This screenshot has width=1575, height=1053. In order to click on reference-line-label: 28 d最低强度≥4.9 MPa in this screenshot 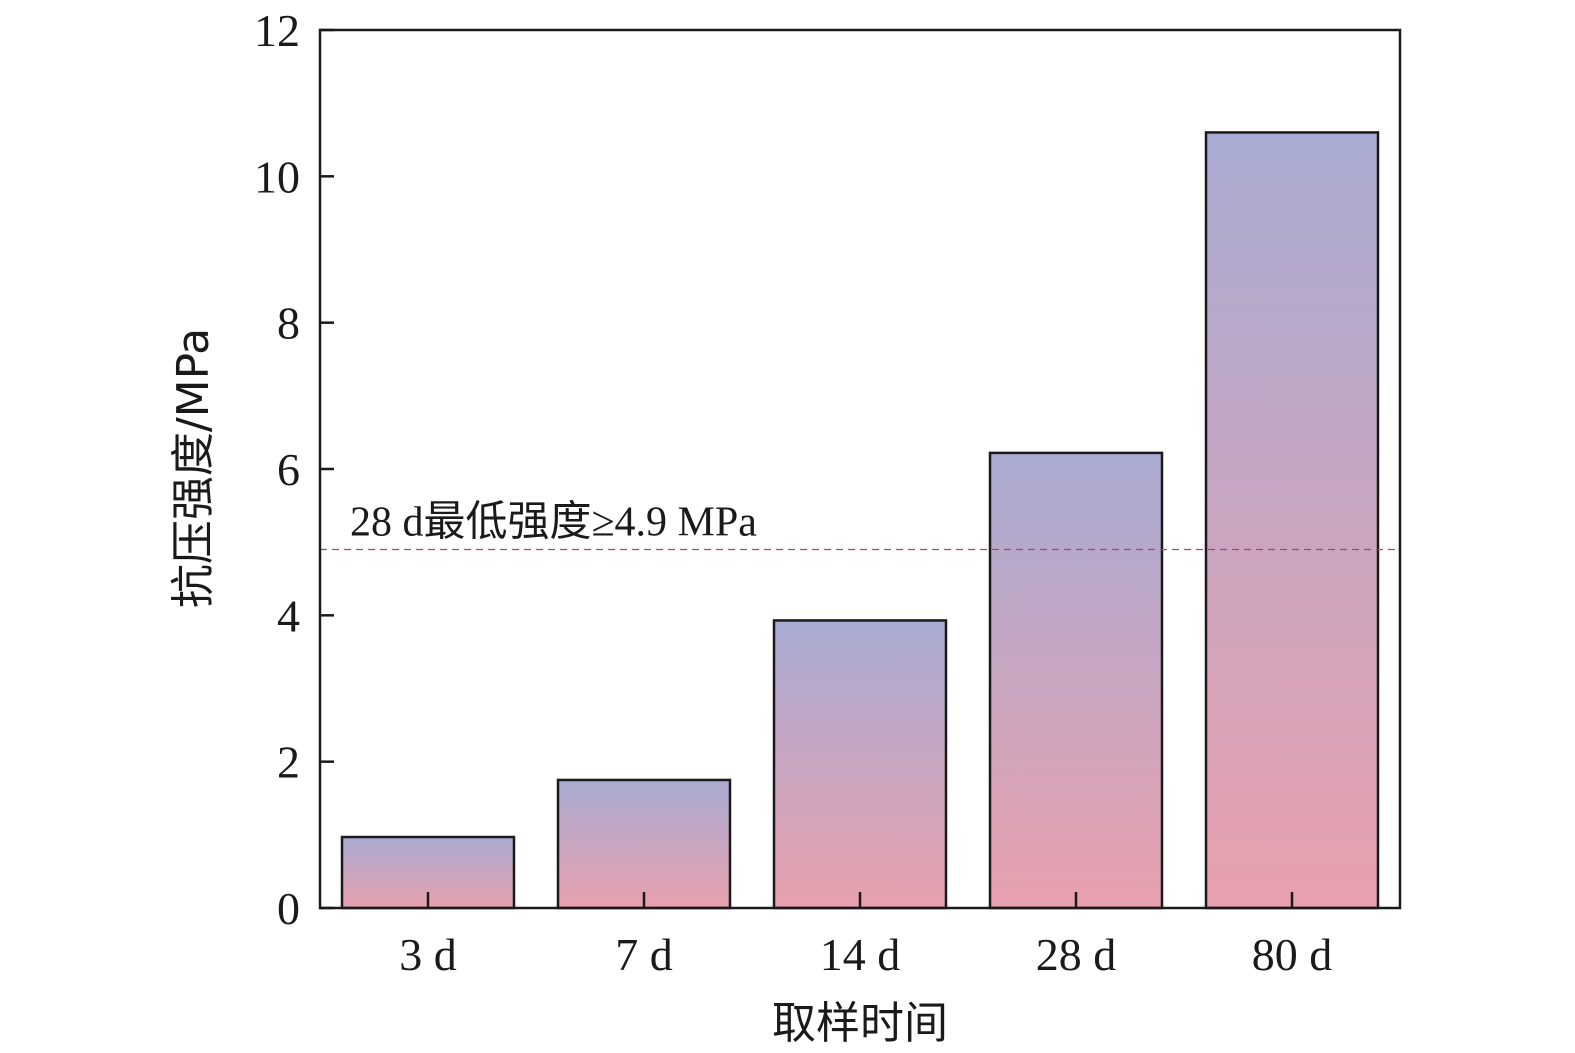, I will do `click(553, 522)`.